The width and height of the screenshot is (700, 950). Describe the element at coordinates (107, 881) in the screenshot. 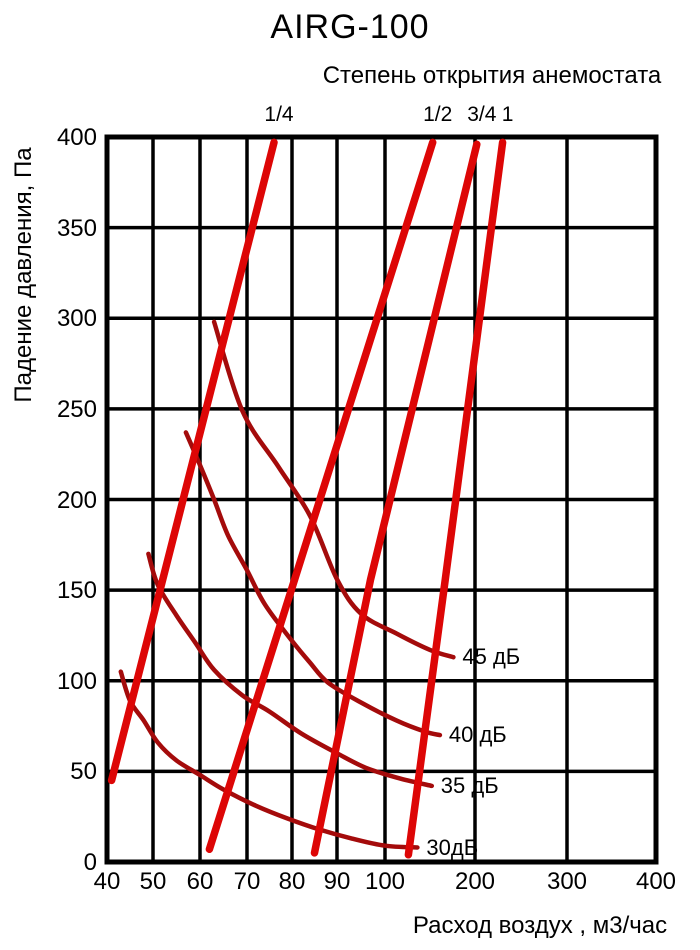

I see `x-tick-label-40: 40` at that location.